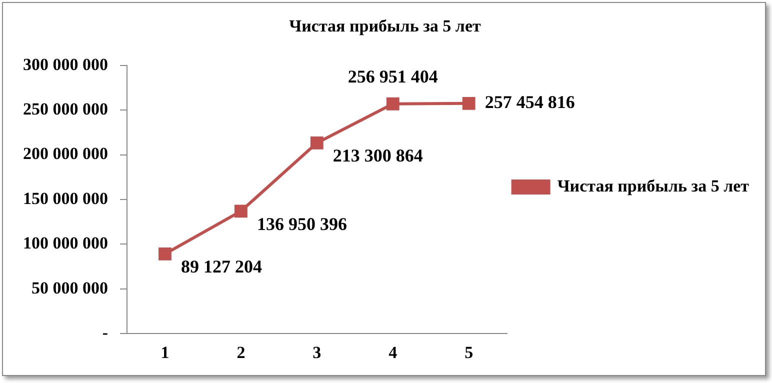  Describe the element at coordinates (165, 352) in the screenshot. I see `x-tick-label: 1` at that location.